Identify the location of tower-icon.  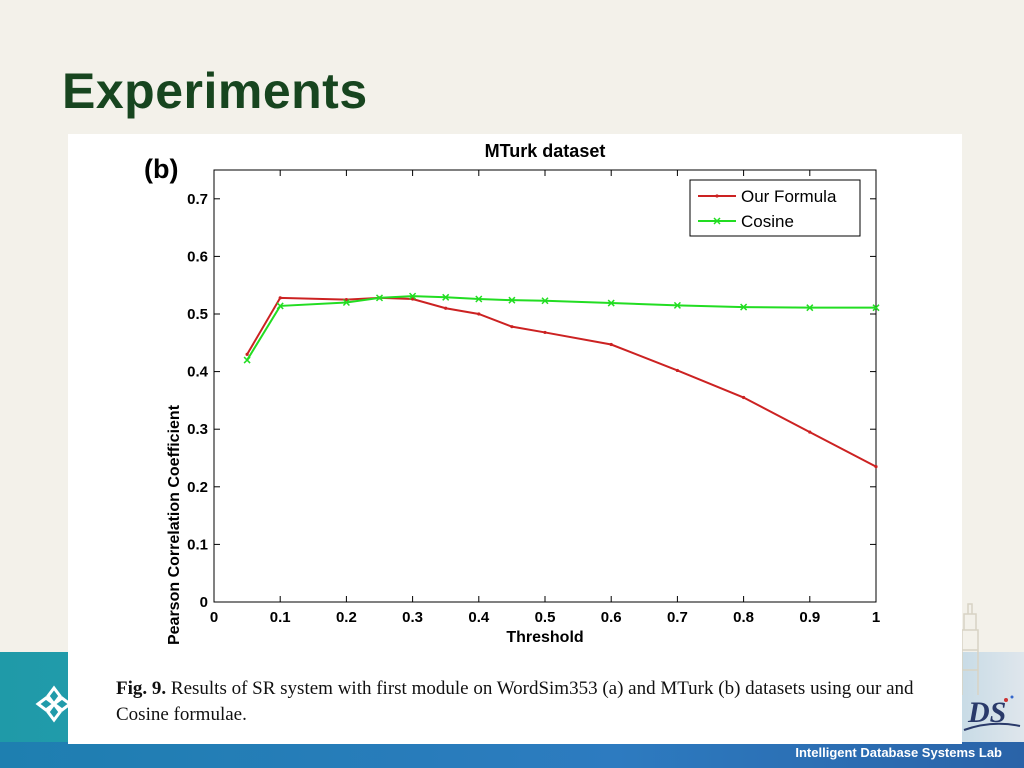
(970, 649).